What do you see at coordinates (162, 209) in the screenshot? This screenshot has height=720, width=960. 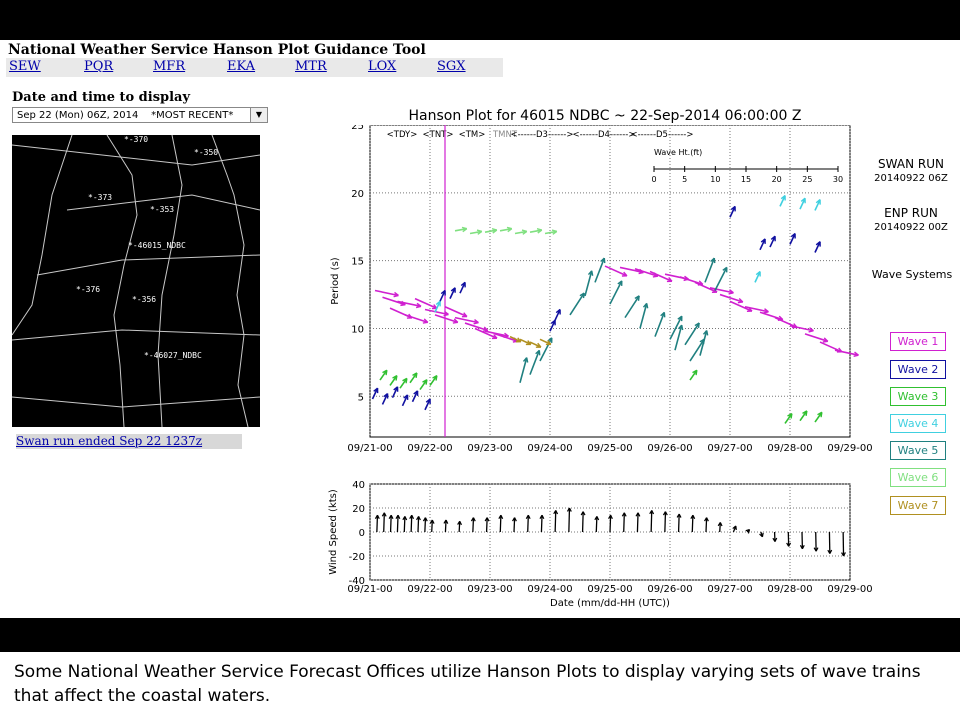 I see `map-station-label: *-353` at bounding box center [162, 209].